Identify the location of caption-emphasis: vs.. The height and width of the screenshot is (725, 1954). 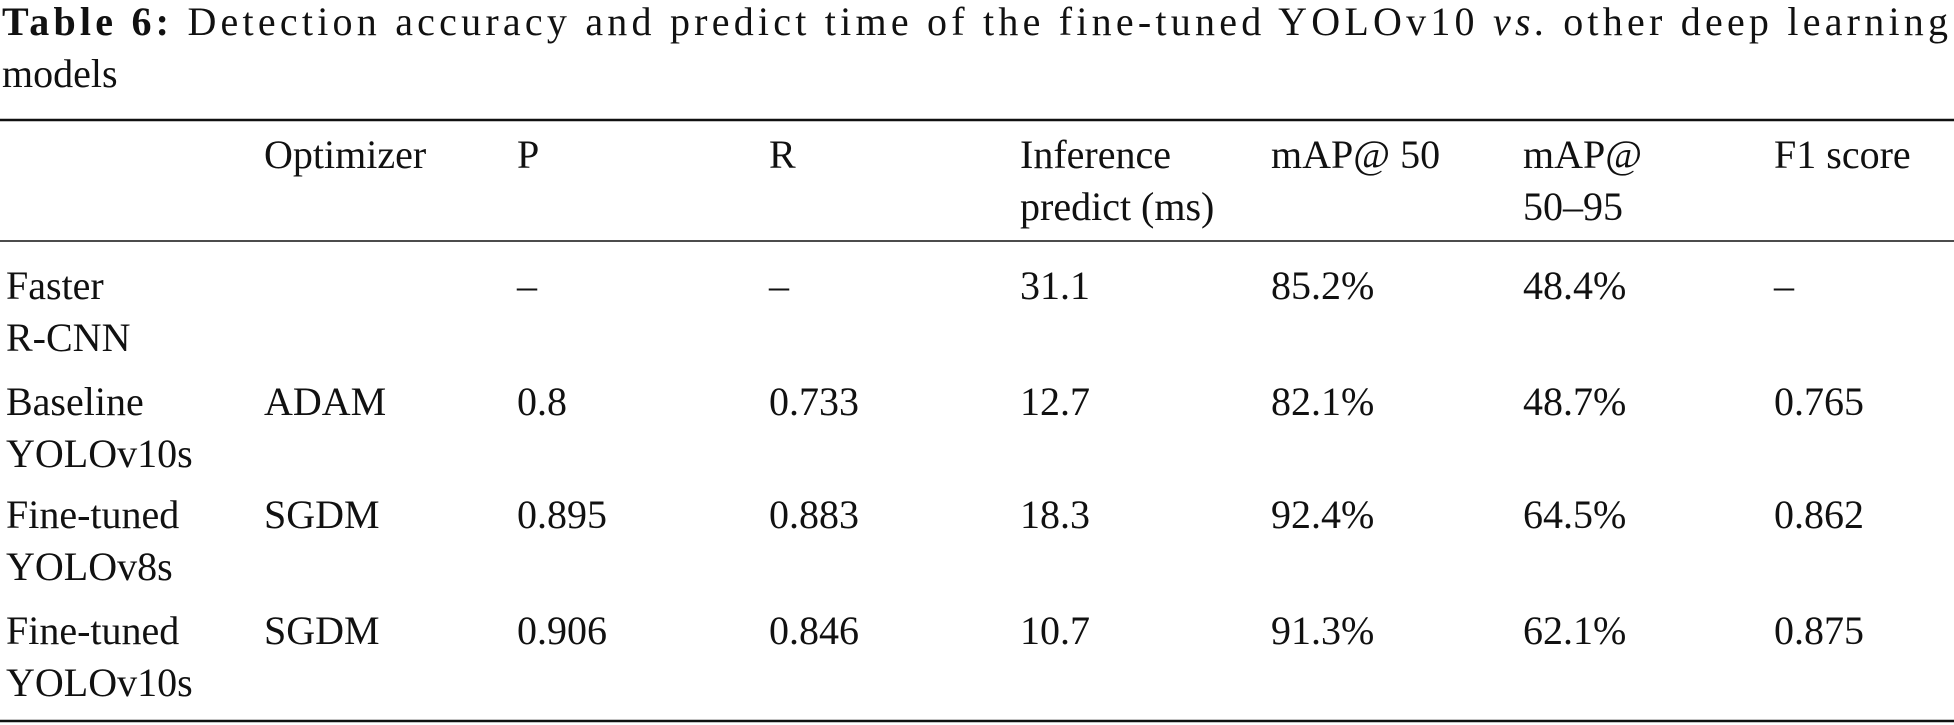
(1519, 22).